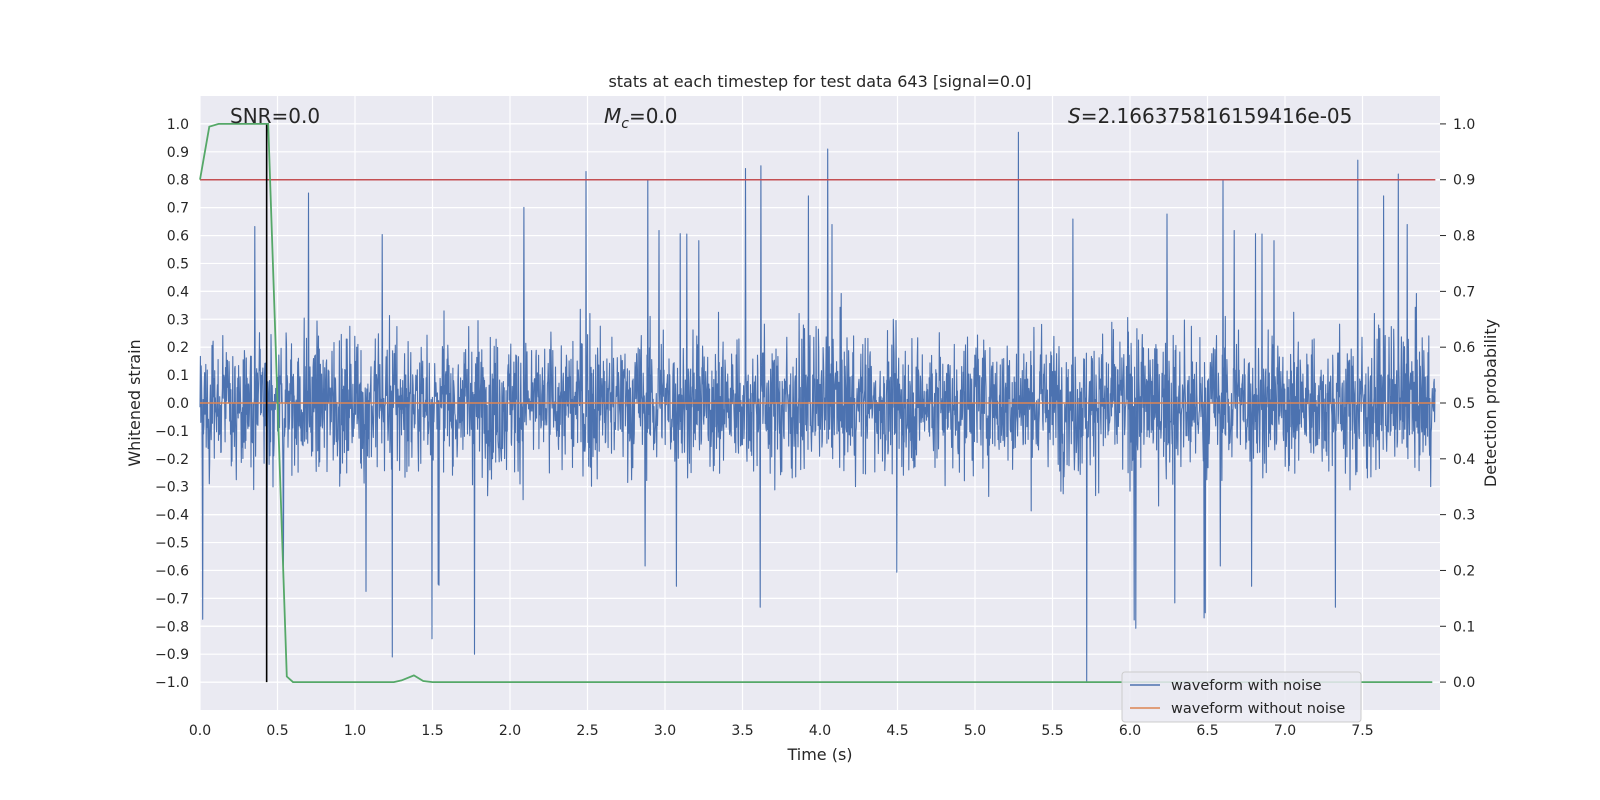  I want to click on y2-tick-label: 0.6, so click(1464, 348).